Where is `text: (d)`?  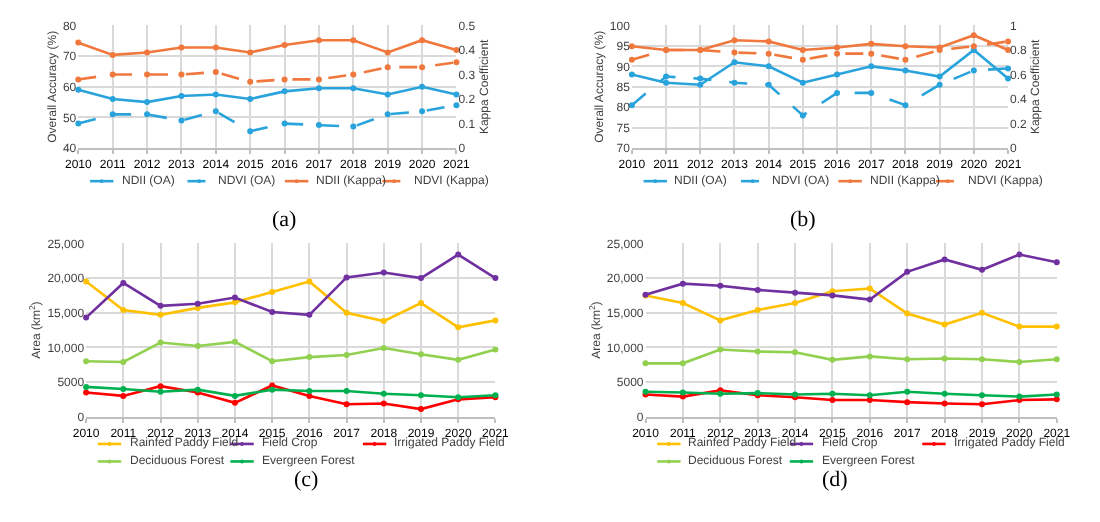
text: (d) is located at coordinates (835, 480).